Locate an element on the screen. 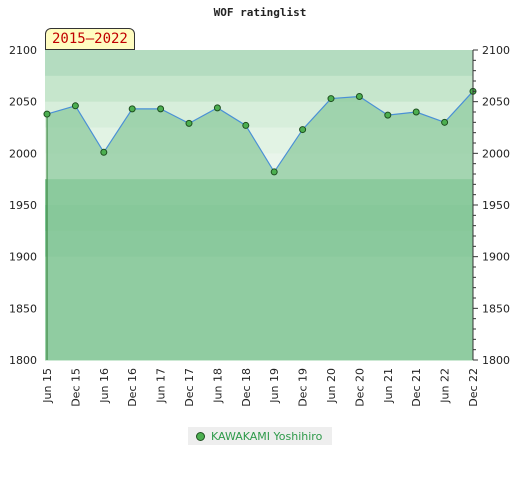  right-y-axis: 1800 1850 1900 1950 2000 2050 2100 is located at coordinates (491, 205).